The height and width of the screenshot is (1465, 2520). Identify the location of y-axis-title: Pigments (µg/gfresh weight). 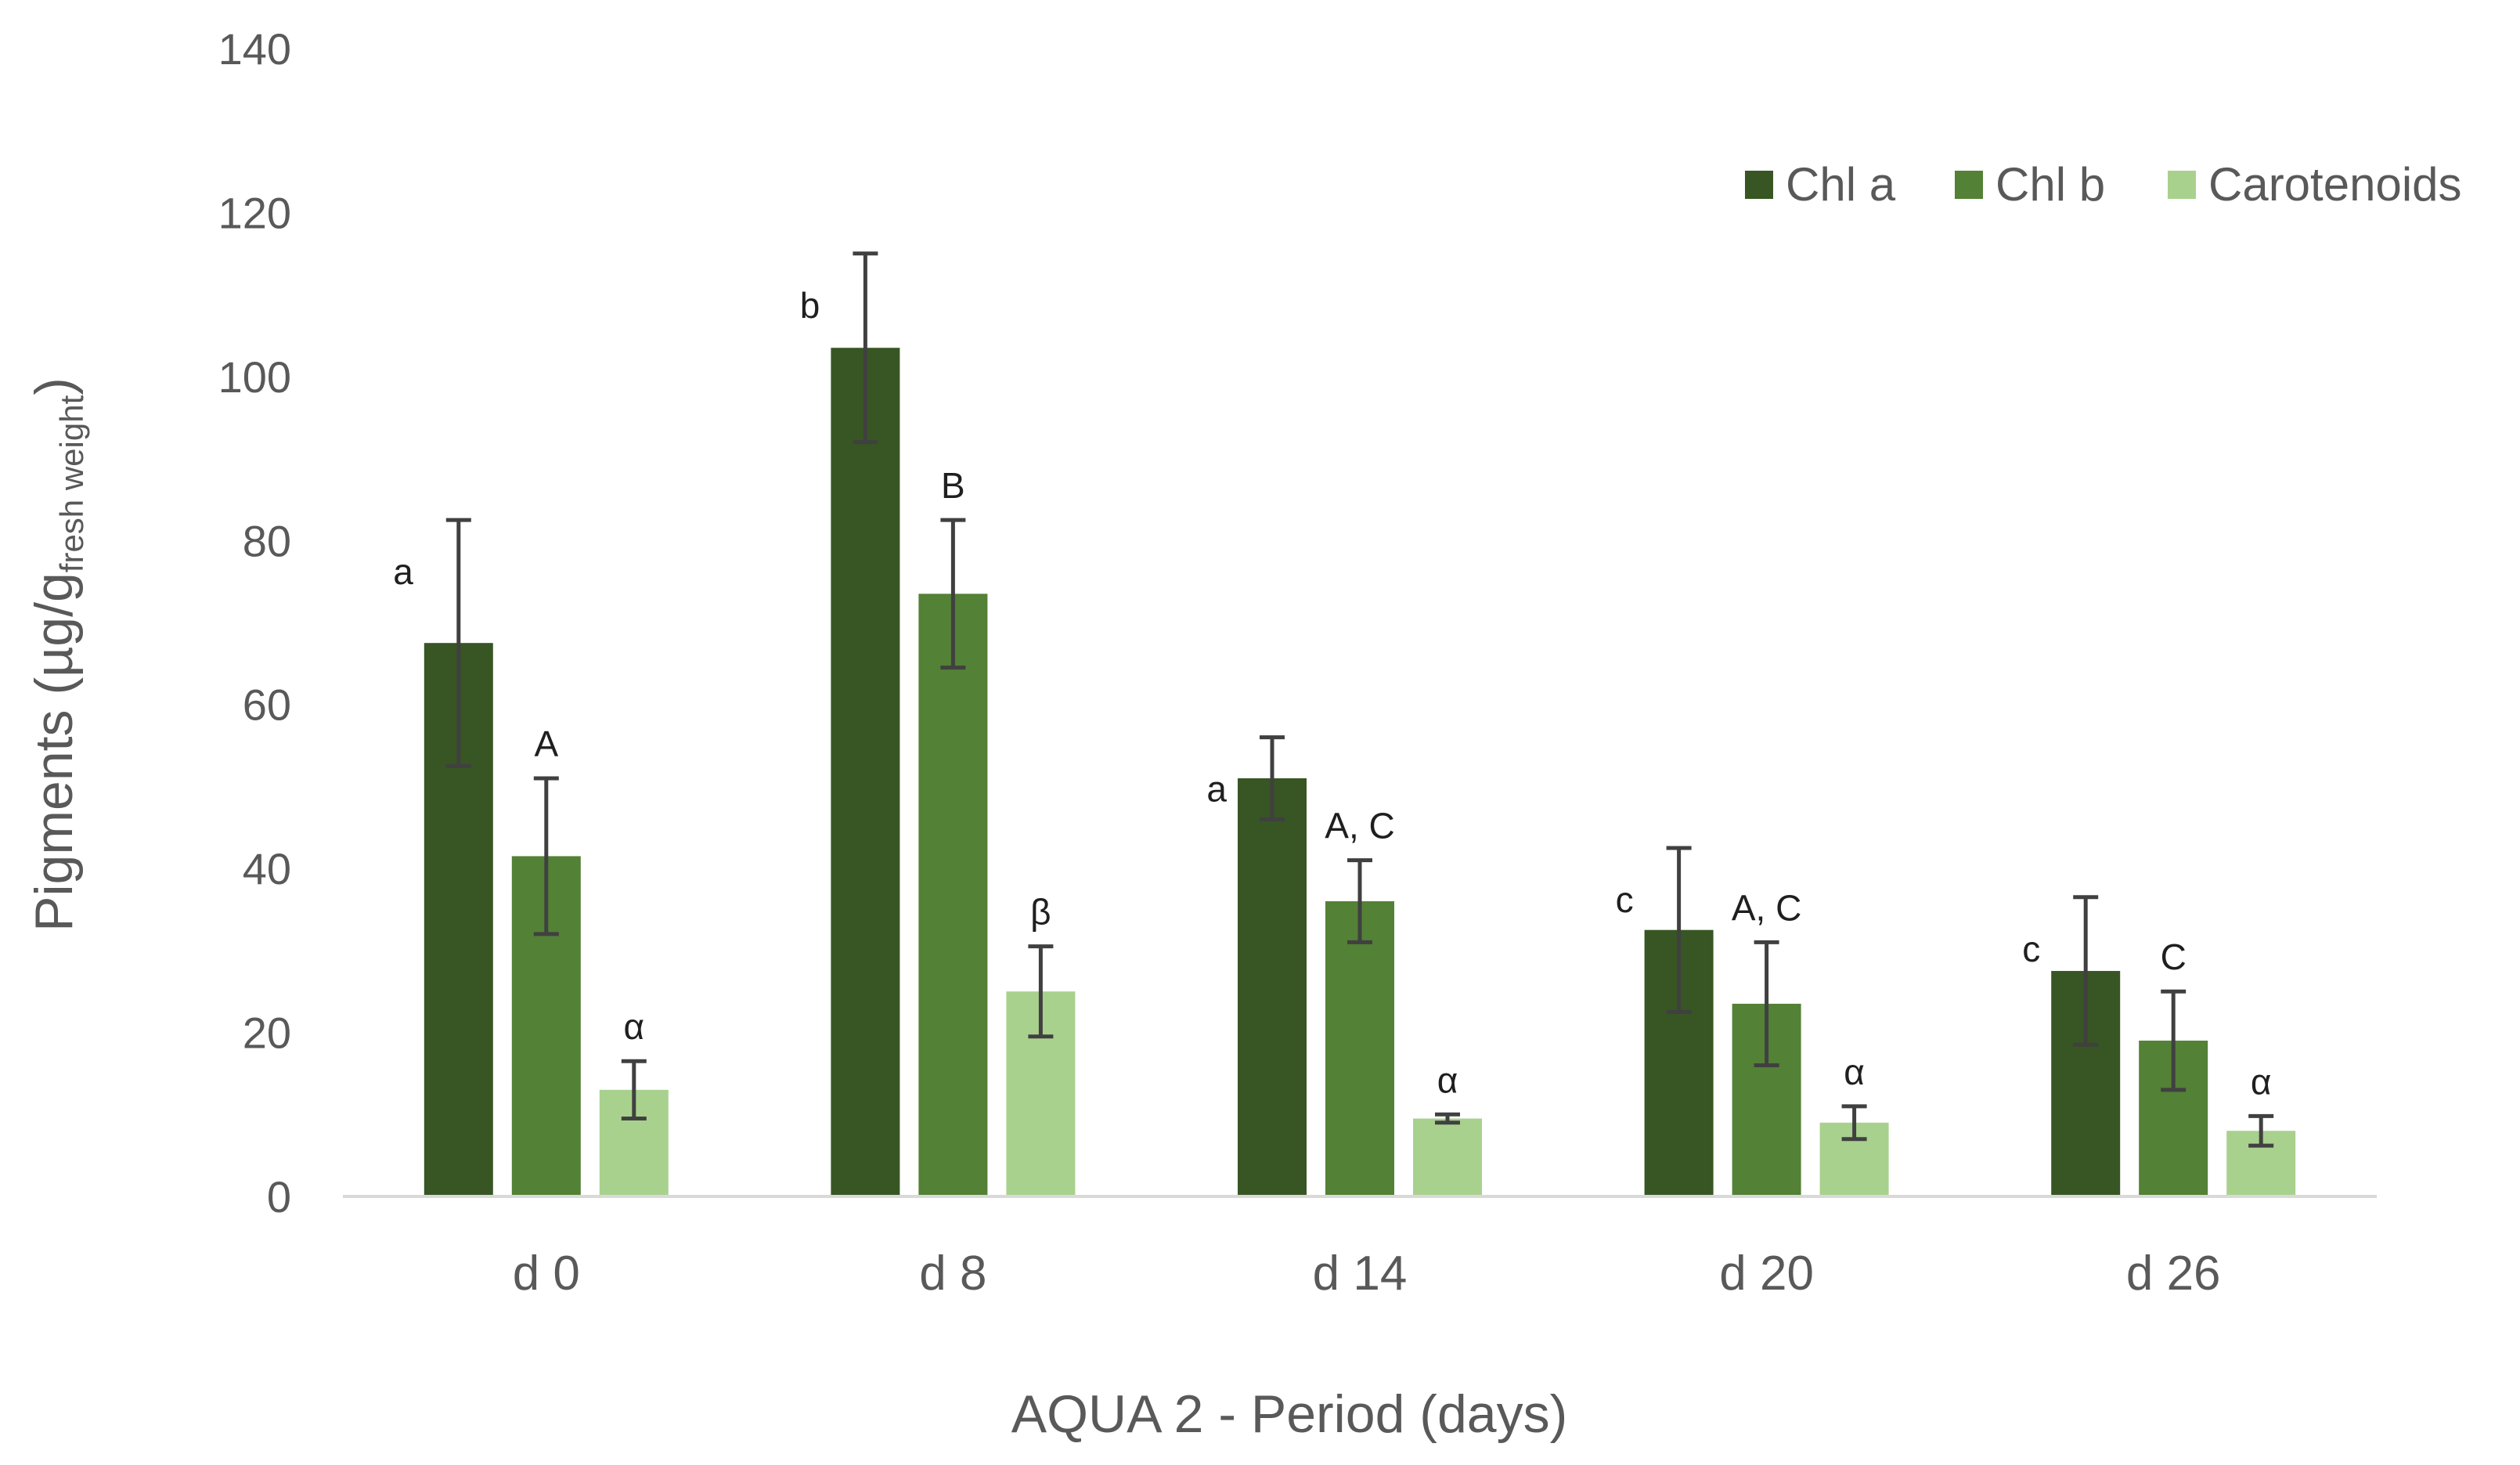
(57, 654).